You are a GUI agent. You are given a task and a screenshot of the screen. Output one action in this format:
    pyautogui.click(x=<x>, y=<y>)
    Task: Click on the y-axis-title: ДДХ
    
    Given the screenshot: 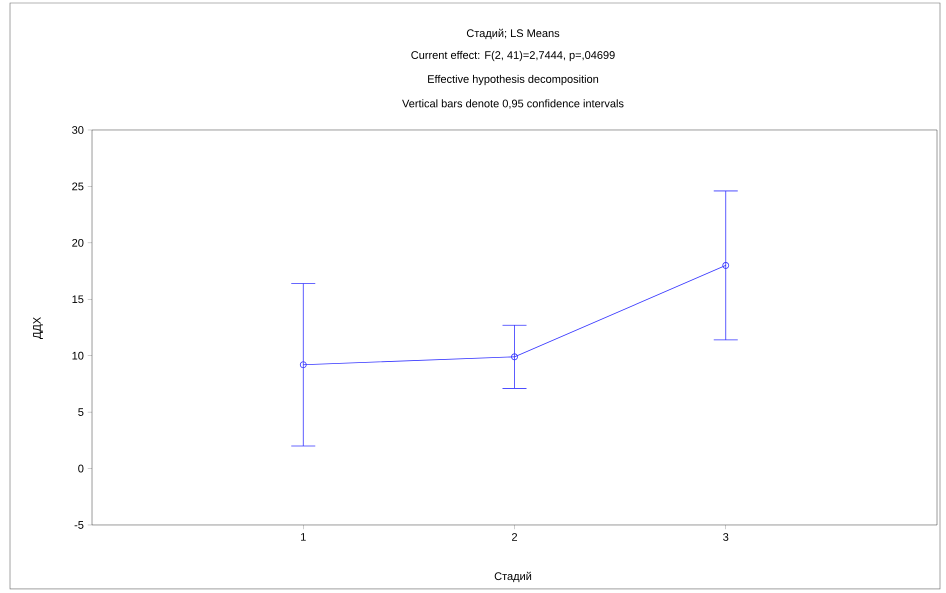 What is the action you would take?
    pyautogui.click(x=38, y=328)
    